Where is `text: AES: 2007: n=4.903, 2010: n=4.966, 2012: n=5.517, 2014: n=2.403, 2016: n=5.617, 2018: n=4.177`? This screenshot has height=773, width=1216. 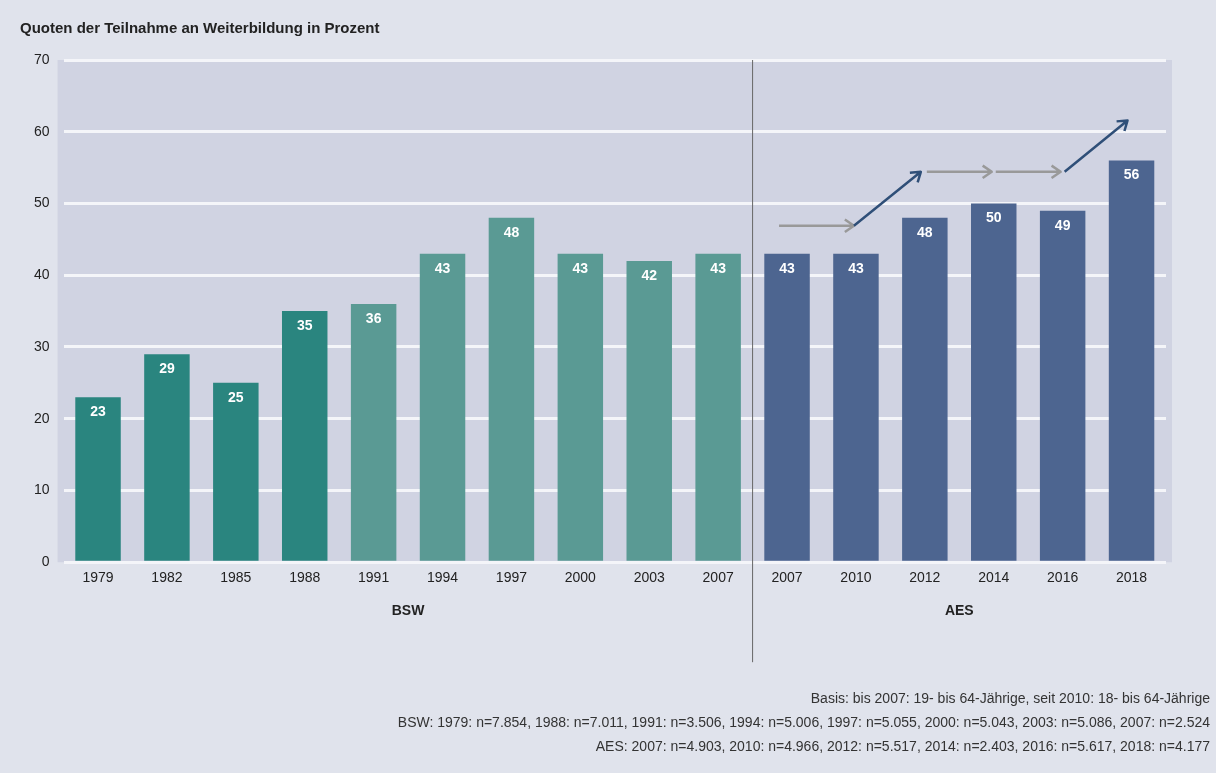
text: AES: 2007: n=4.903, 2010: n=4.966, 2012: n=5.517, 2014: n=2.403, 2016: n=5.617, 2018: n=4.177 is located at coordinates (903, 746).